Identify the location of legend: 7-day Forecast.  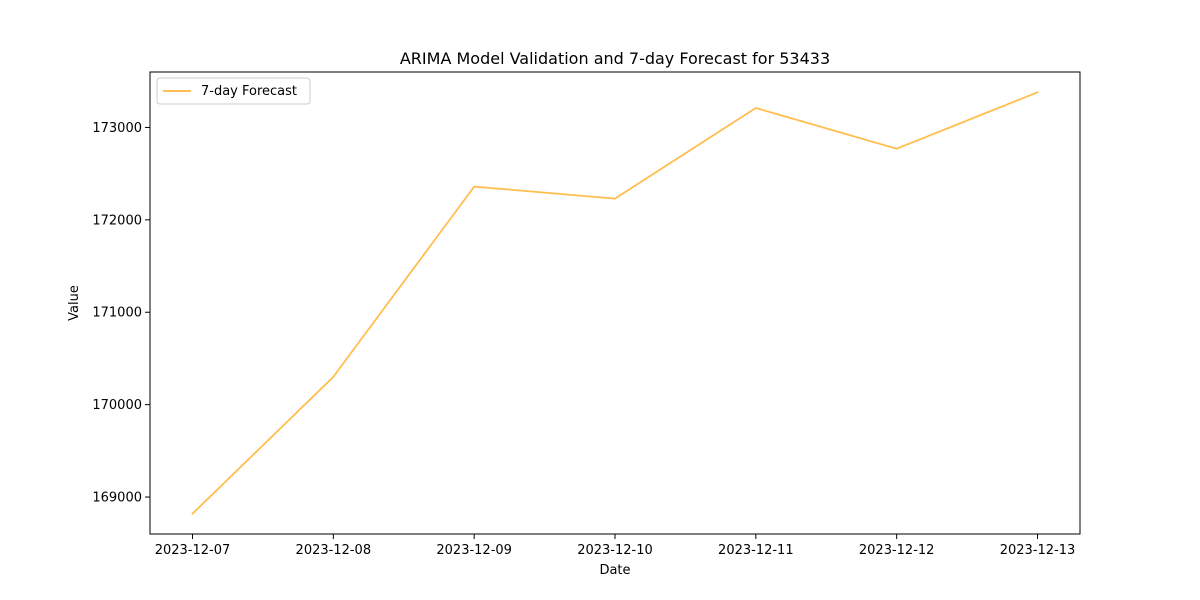
(233, 91).